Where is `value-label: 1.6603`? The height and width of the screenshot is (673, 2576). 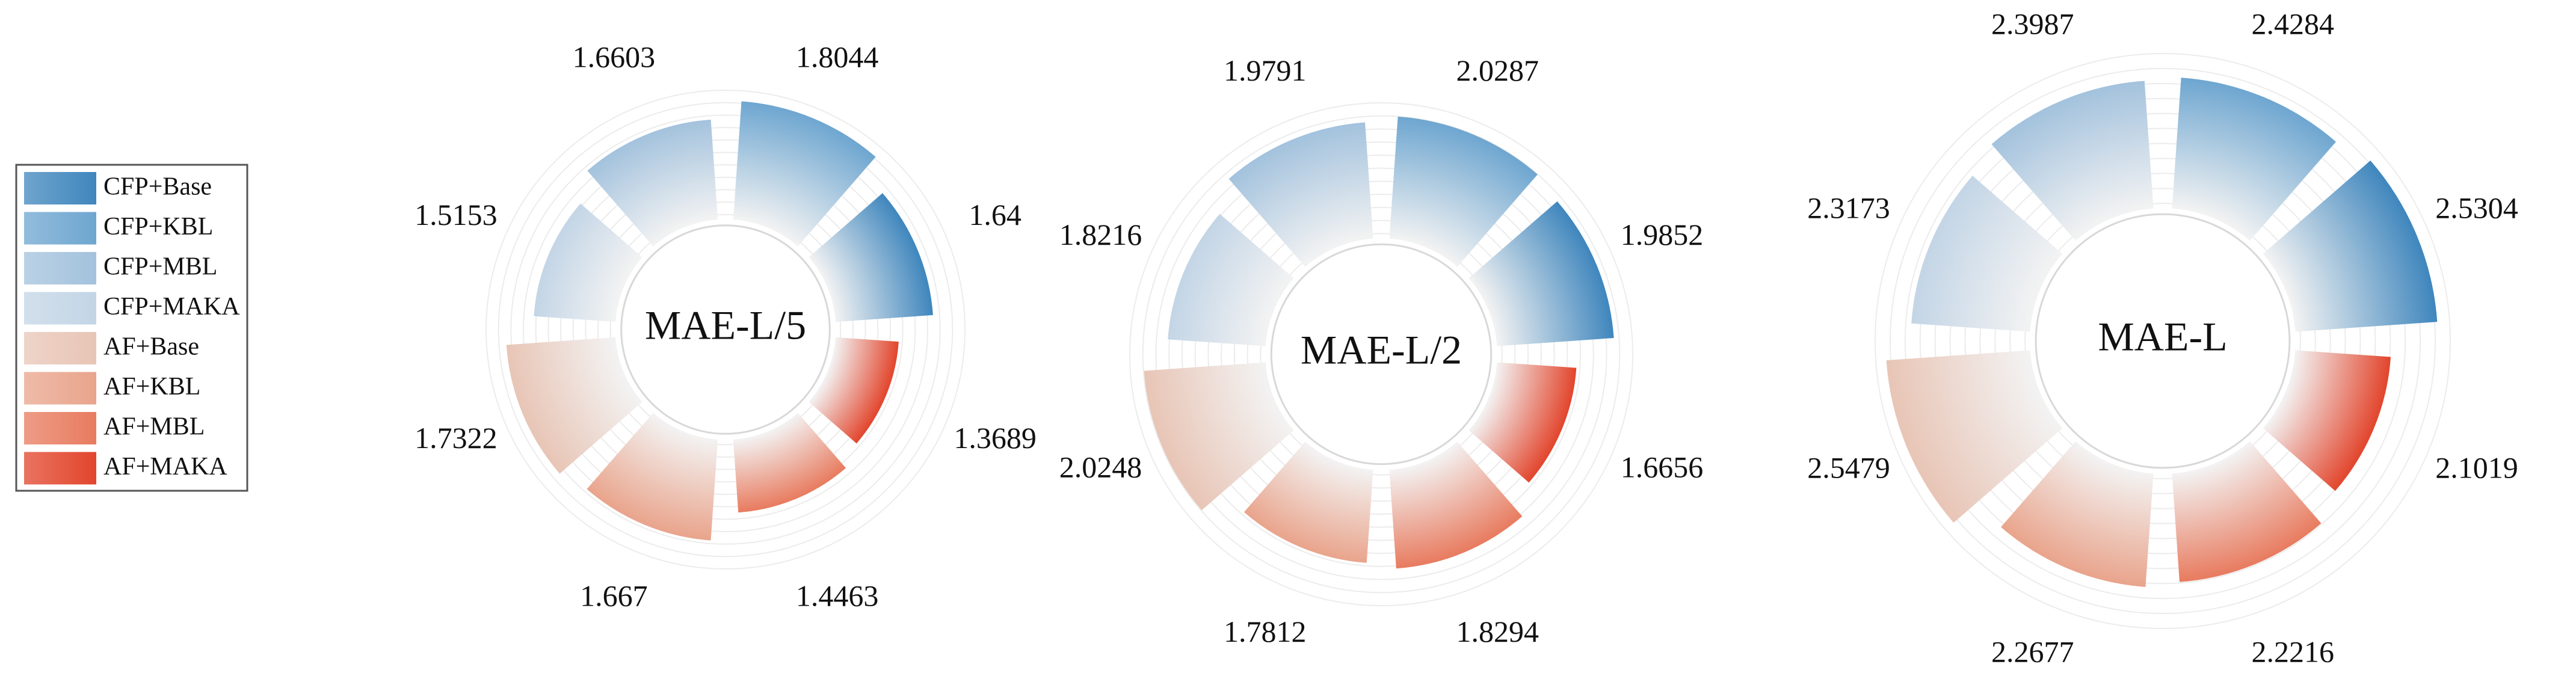 value-label: 1.6603 is located at coordinates (614, 56).